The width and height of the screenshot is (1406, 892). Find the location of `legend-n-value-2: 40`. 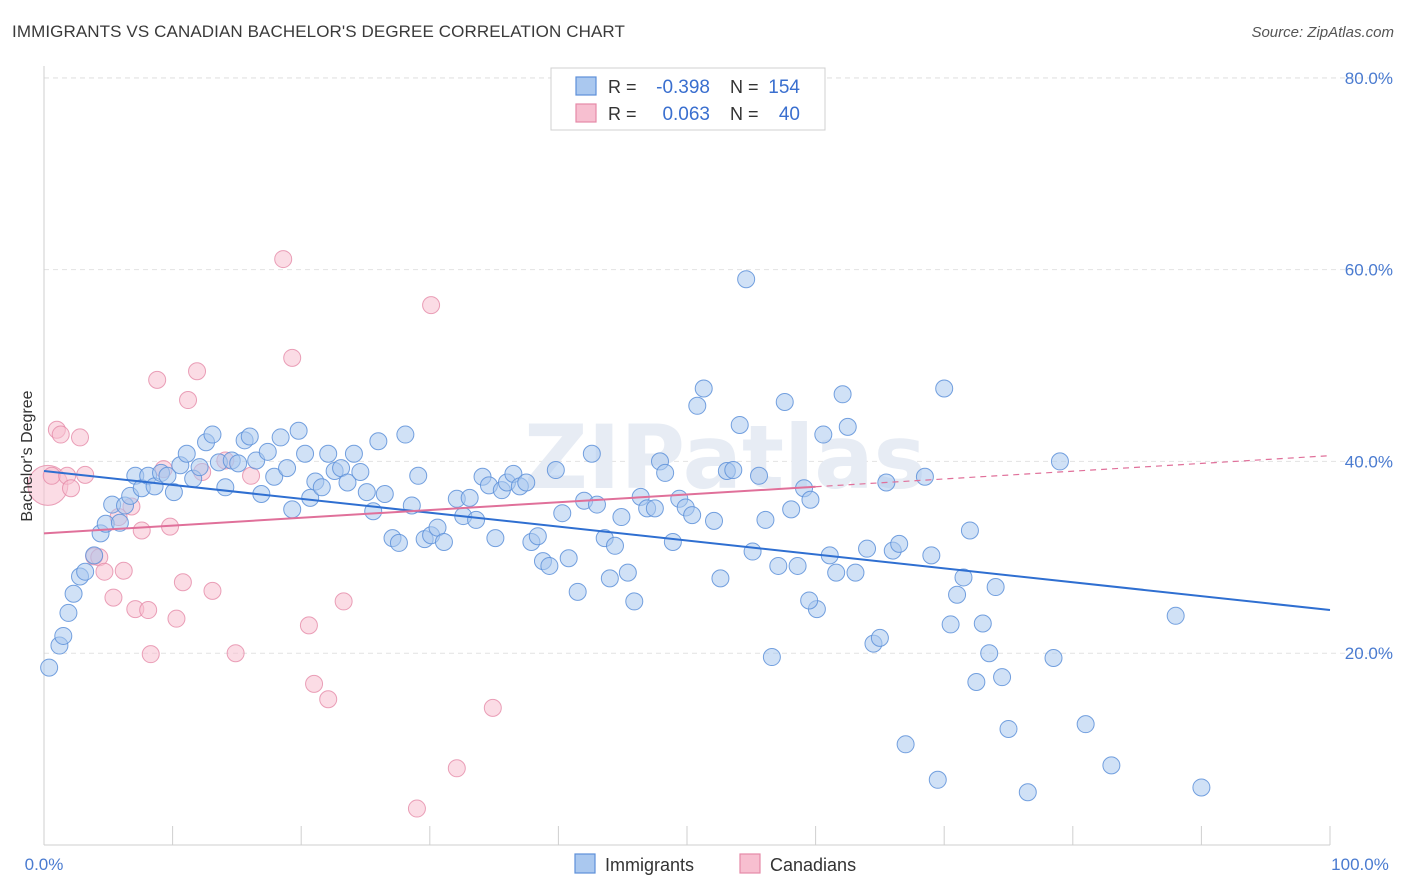

legend-n-value-2: 40 is located at coordinates (789, 114).